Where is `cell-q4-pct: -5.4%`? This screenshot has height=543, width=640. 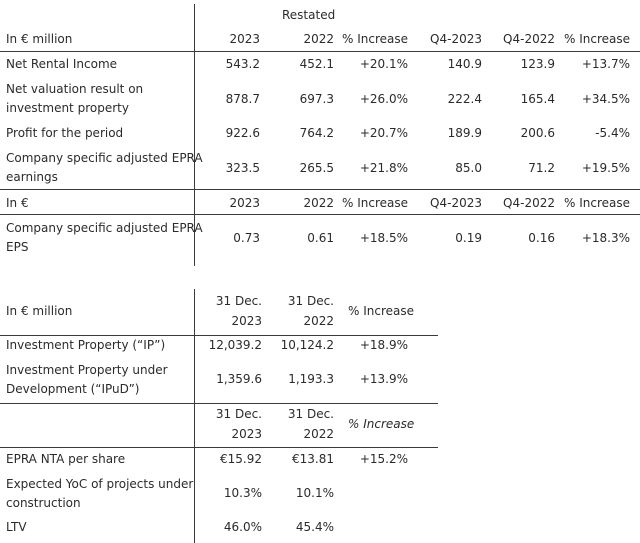 cell-q4-pct: -5.4% is located at coordinates (612, 133).